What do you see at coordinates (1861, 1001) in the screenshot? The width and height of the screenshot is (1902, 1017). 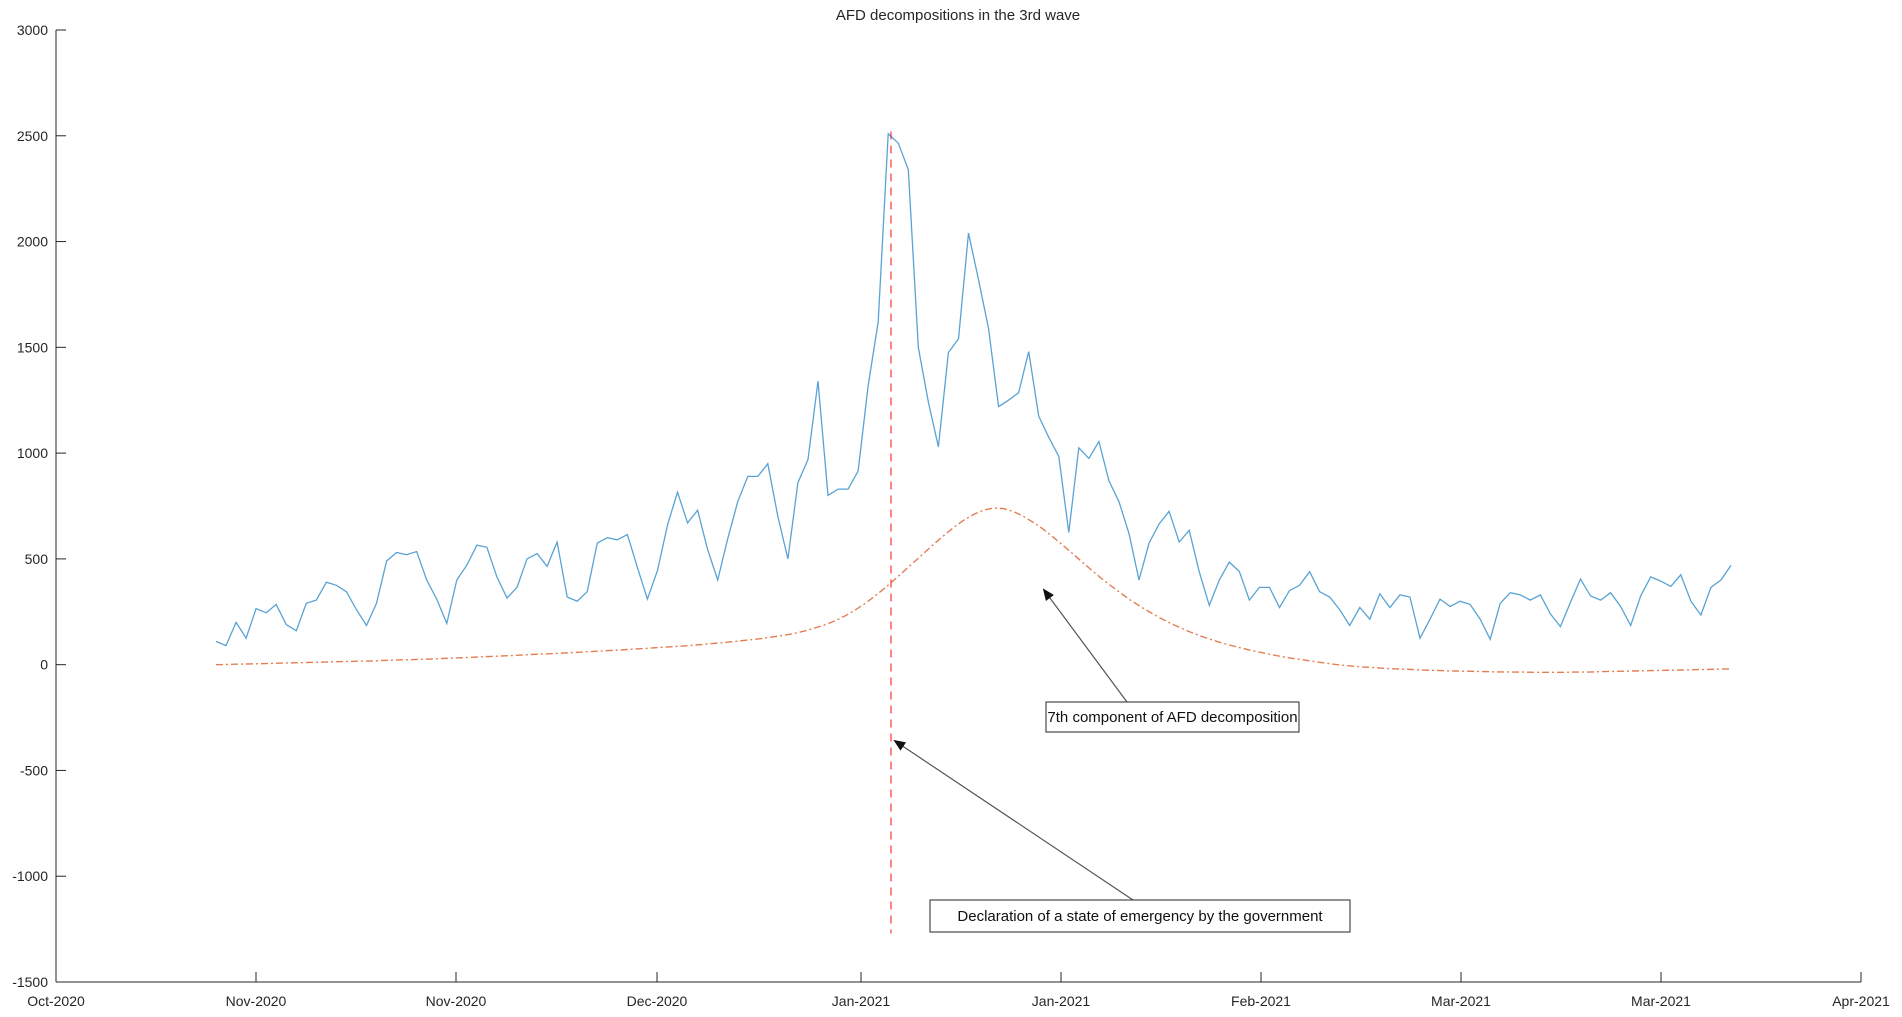 I see `x-tick-label: Apr-2021` at bounding box center [1861, 1001].